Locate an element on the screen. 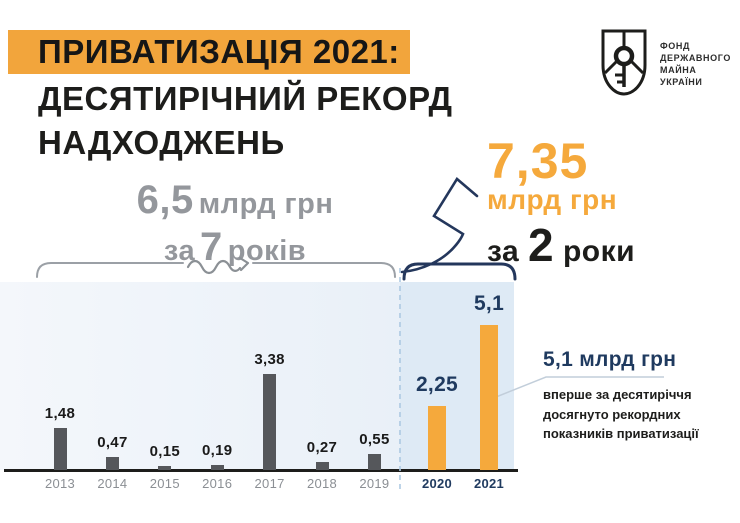 This screenshot has height=523, width=740. bar-value-2020: 2,25 is located at coordinates (437, 384).